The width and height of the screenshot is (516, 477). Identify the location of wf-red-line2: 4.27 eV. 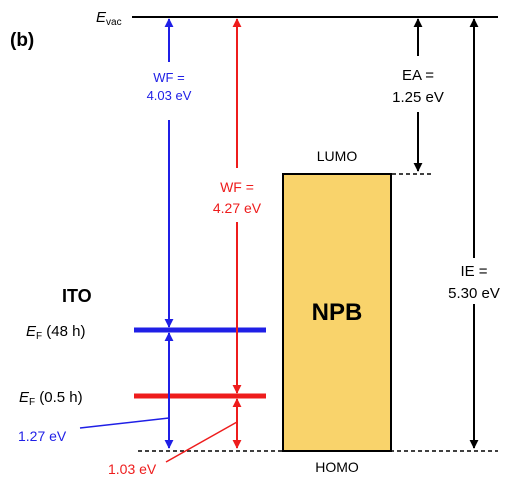
(237, 208).